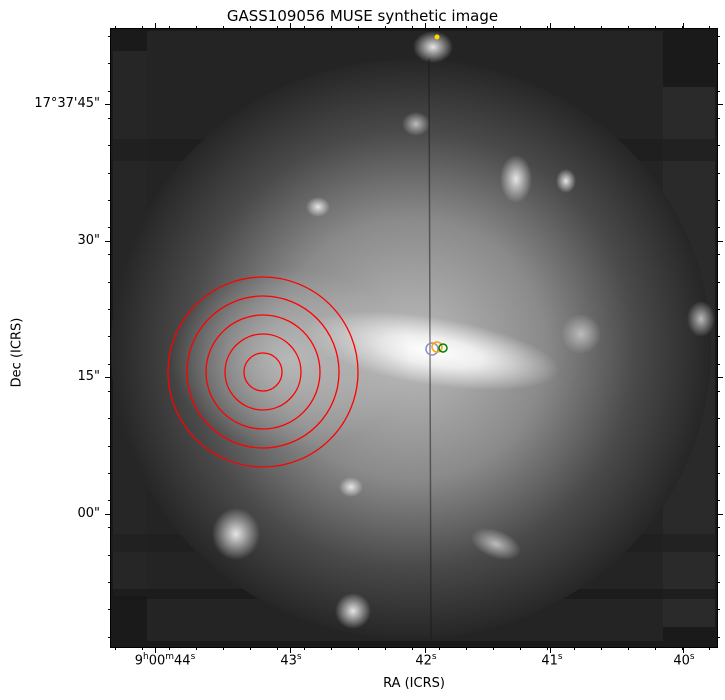 Image resolution: width=725 pixels, height=700 pixels. I want to click on marker-yellow-dot, so click(437, 37).